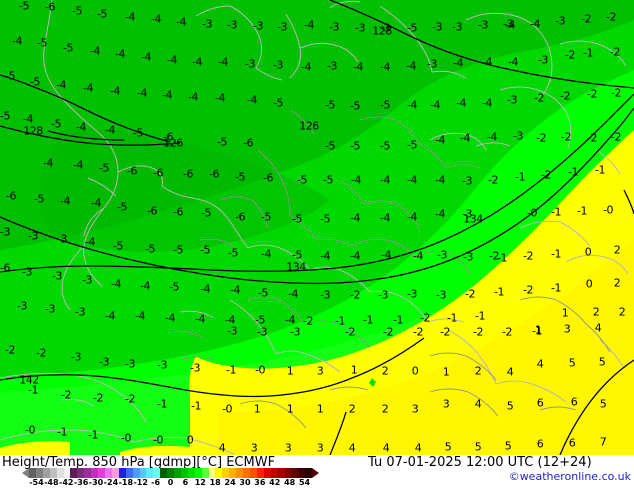 This screenshot has height=490, width=634. What do you see at coordinates (603, 442) in the screenshot?
I see `temperature-label: 7` at bounding box center [603, 442].